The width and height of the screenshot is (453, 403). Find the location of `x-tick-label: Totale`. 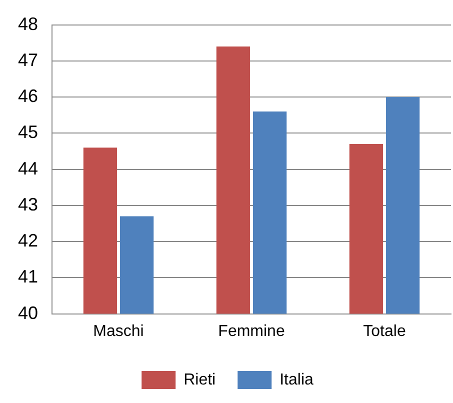

x-tick-label: Totale is located at coordinates (384, 331).